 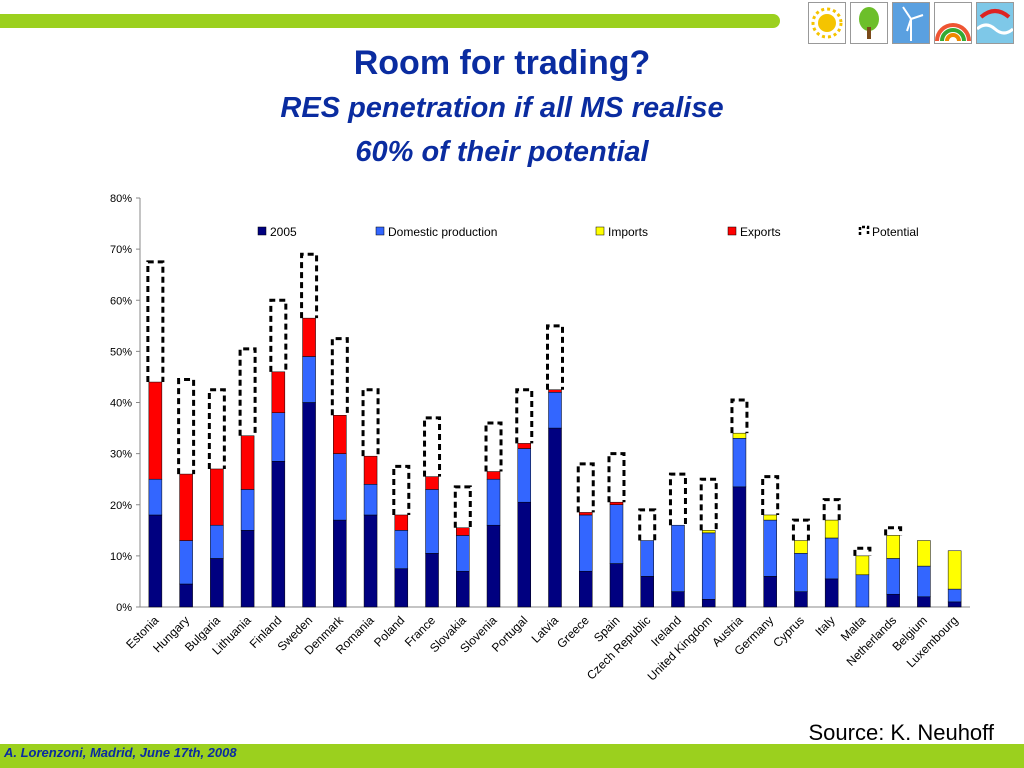 I want to click on y-tick-label: 20%, so click(x=121, y=506).